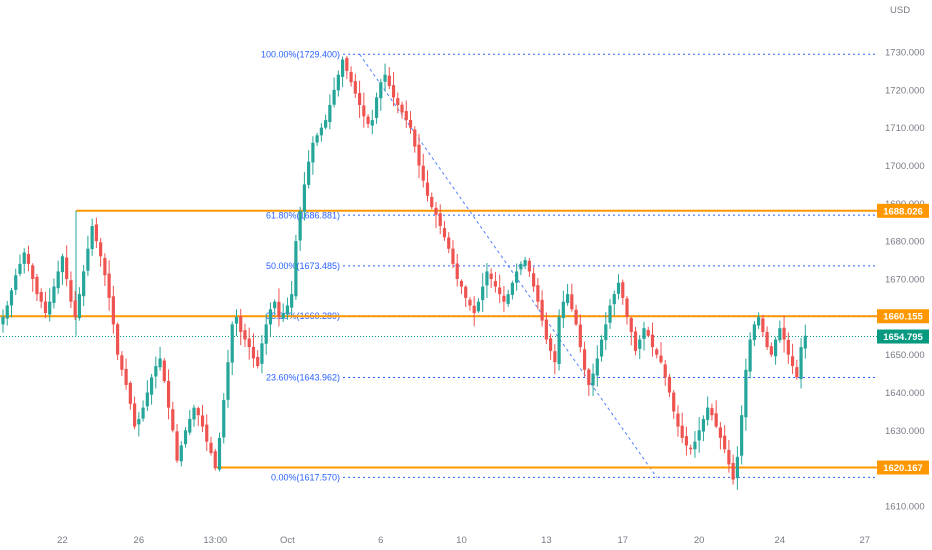 The width and height of the screenshot is (932, 550). Describe the element at coordinates (903, 468) in the screenshot. I see `level-price-tag-text: 1620.167` at that location.